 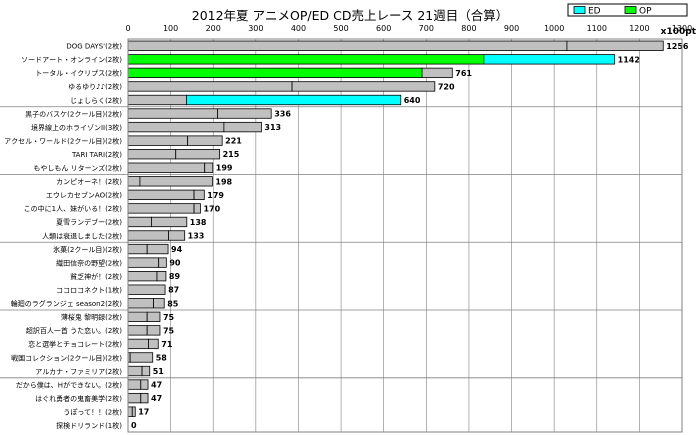 I want to click on legend: ED OP, so click(x=627, y=10).